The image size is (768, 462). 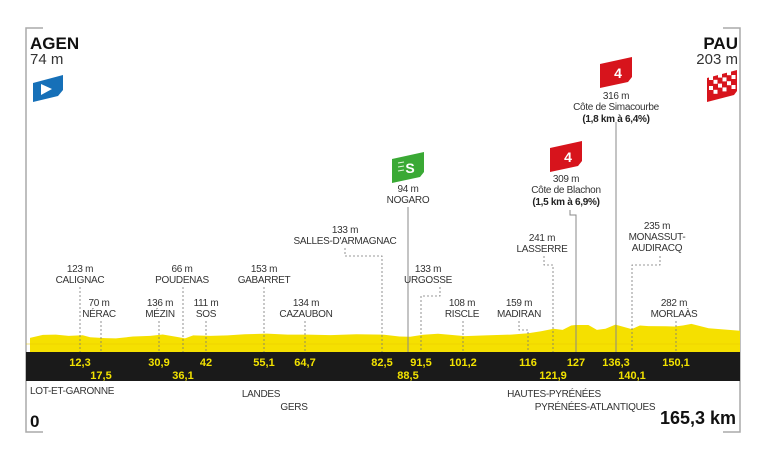 I want to click on waypoint-name: NOGARO, so click(x=408, y=200).